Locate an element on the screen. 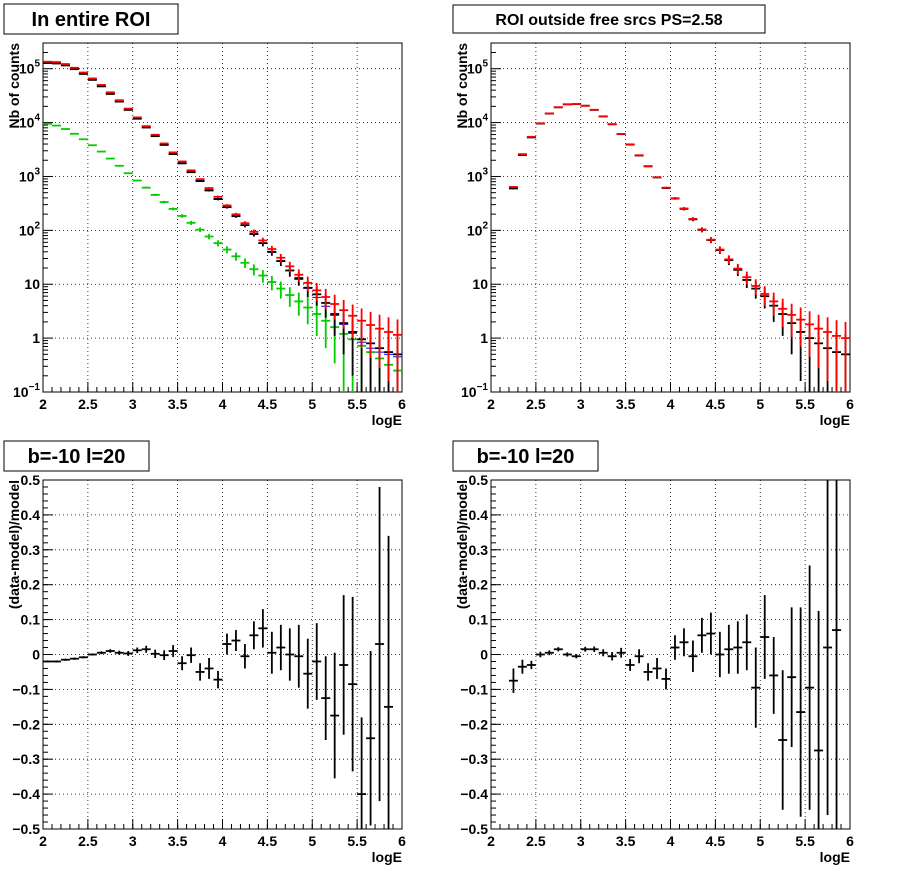  y-tick-label: 10³ is located at coordinates (478, 175).